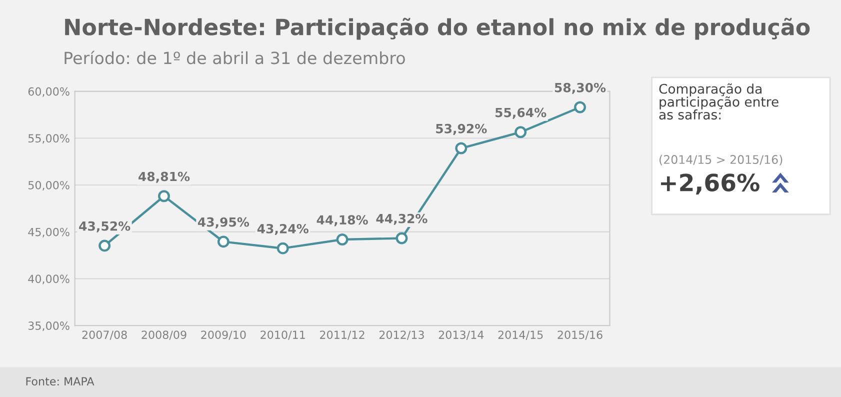  Describe the element at coordinates (521, 113) in the screenshot. I see `data-label: 55,64%` at that location.